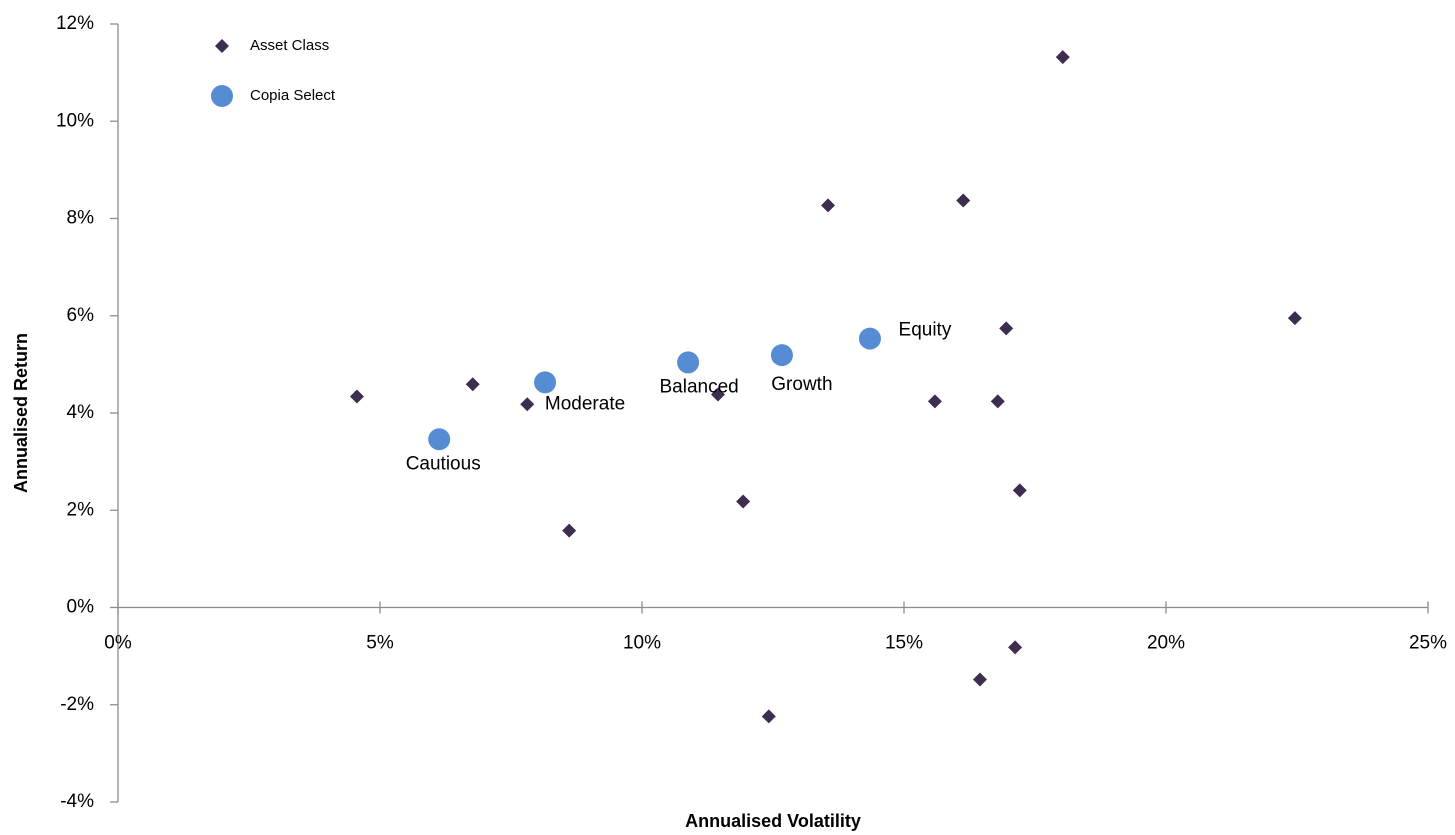 The image size is (1455, 835). Describe the element at coordinates (585, 403) in the screenshot. I see `point-label: Moderate` at that location.